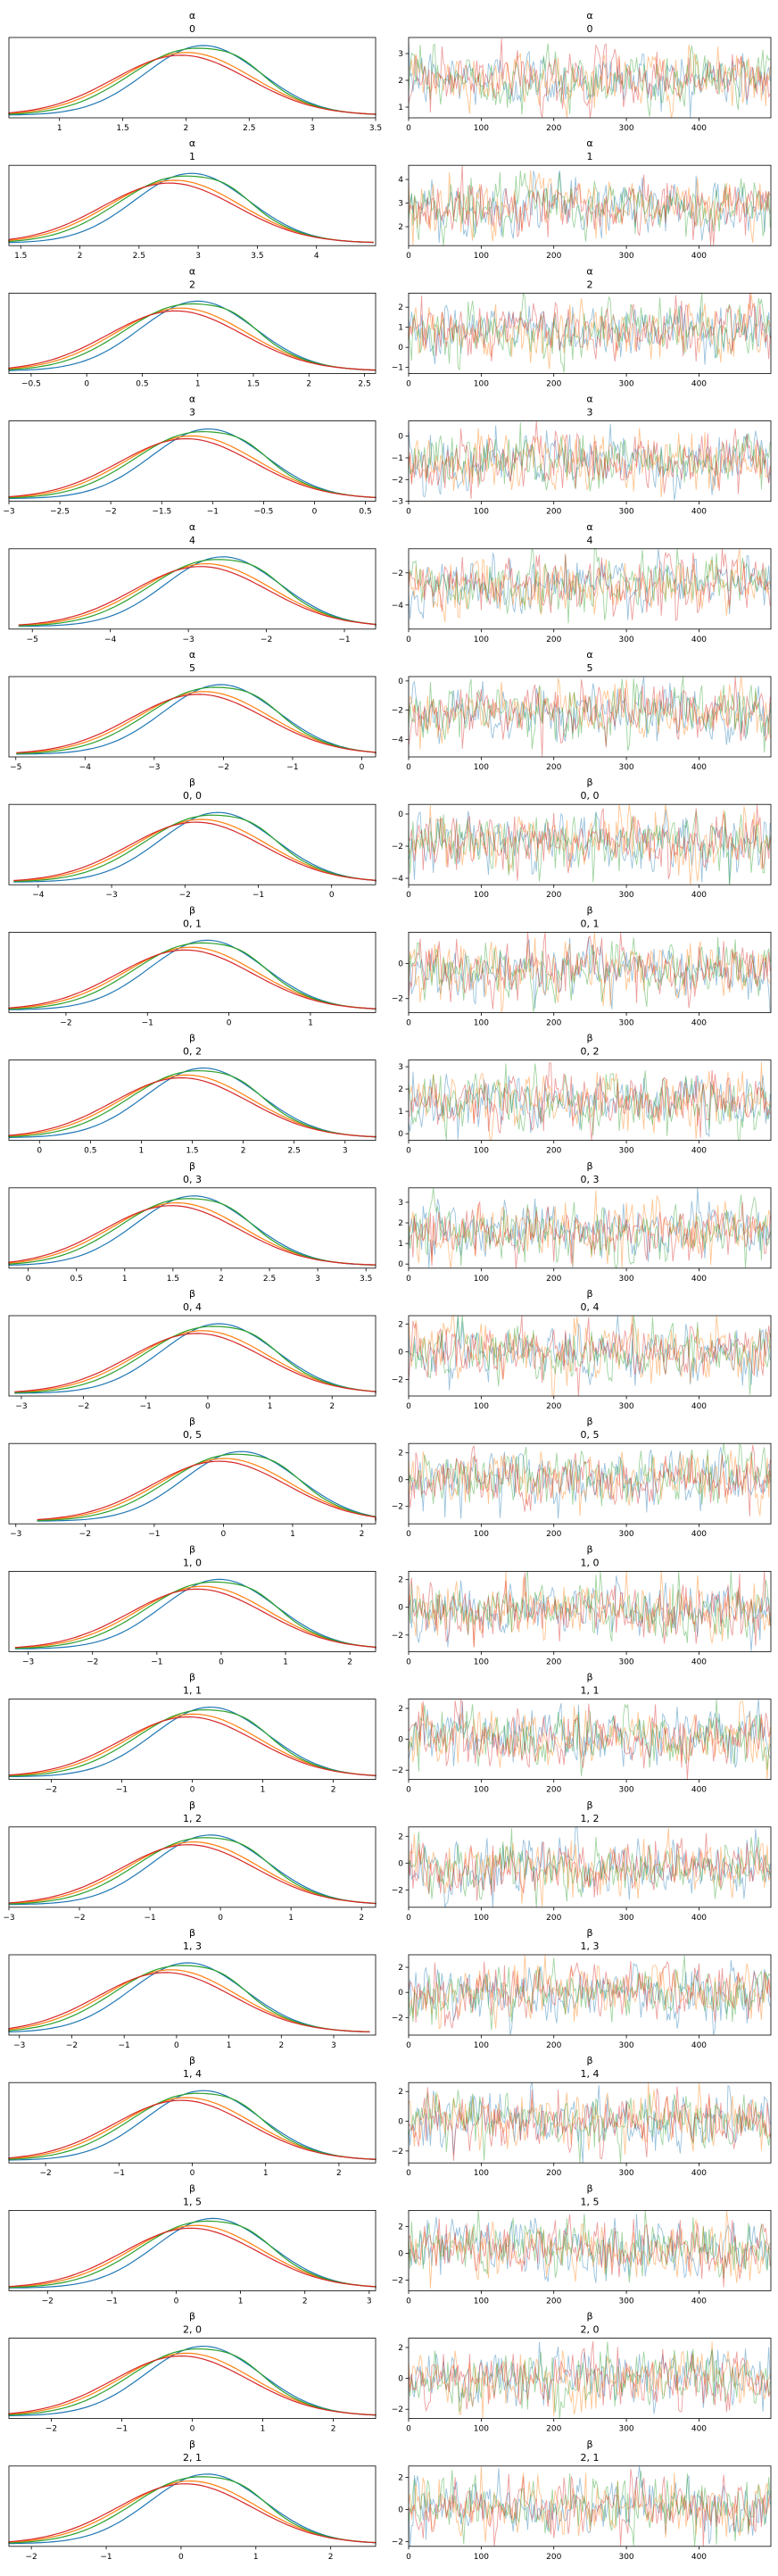 Image resolution: width=778 pixels, height=2576 pixels. What do you see at coordinates (192, 1166) in the screenshot?
I see `kde-title-var: β` at bounding box center [192, 1166].